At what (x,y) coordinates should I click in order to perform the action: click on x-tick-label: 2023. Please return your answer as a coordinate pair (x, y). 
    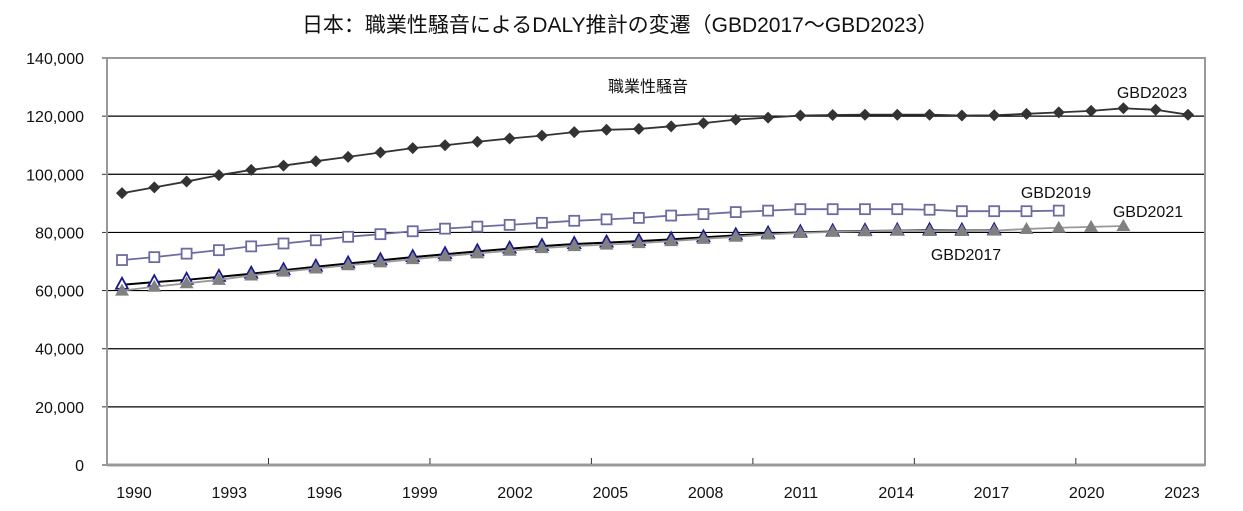
    Looking at the image, I should click on (1182, 493).